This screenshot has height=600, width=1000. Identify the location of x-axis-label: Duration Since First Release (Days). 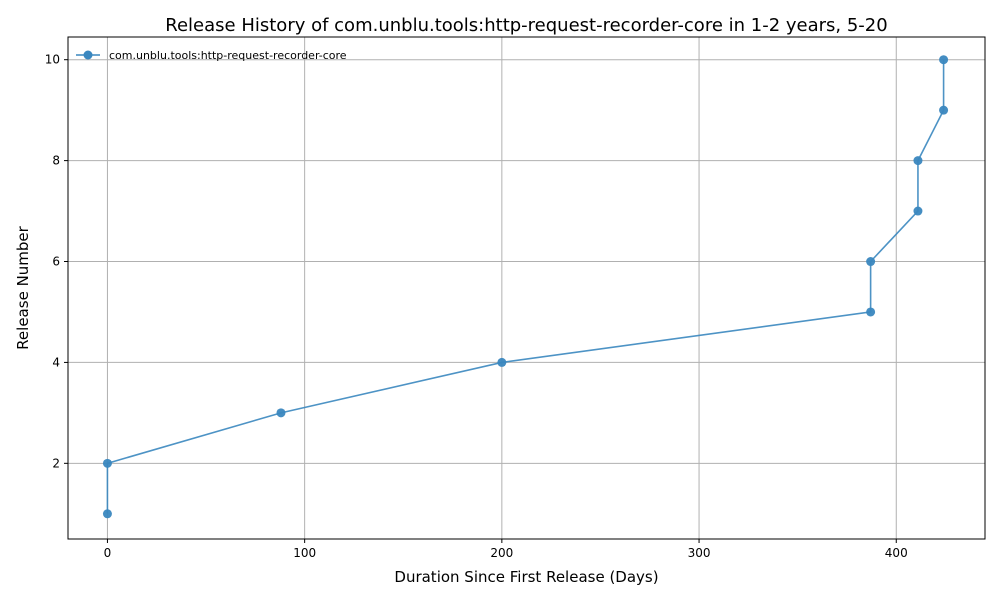
(526, 577).